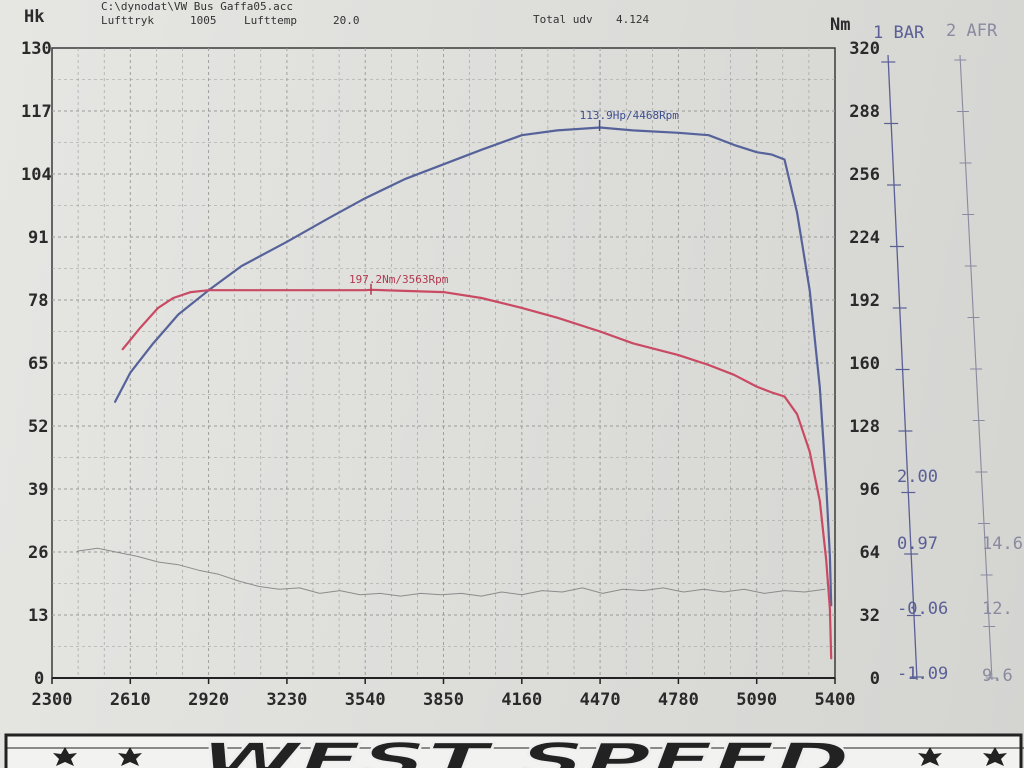  I want to click on right-tick-label: 288, so click(864, 112).